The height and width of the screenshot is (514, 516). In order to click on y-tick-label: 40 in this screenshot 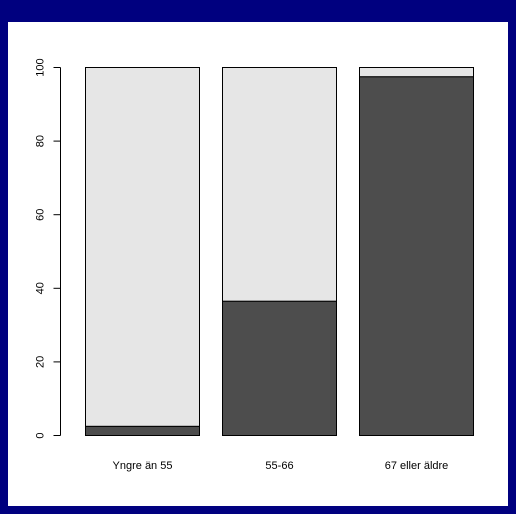, I will do `click(41, 288)`.